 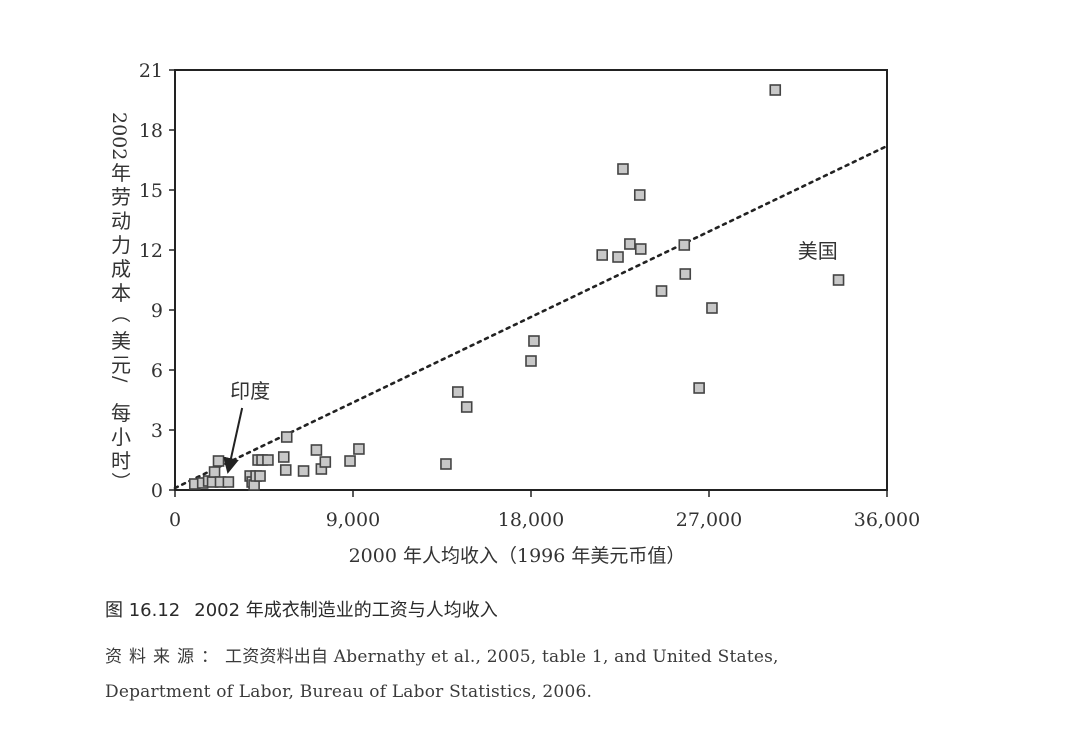 What do you see at coordinates (157, 371) in the screenshot?
I see `y-tick-label: 6` at bounding box center [157, 371].